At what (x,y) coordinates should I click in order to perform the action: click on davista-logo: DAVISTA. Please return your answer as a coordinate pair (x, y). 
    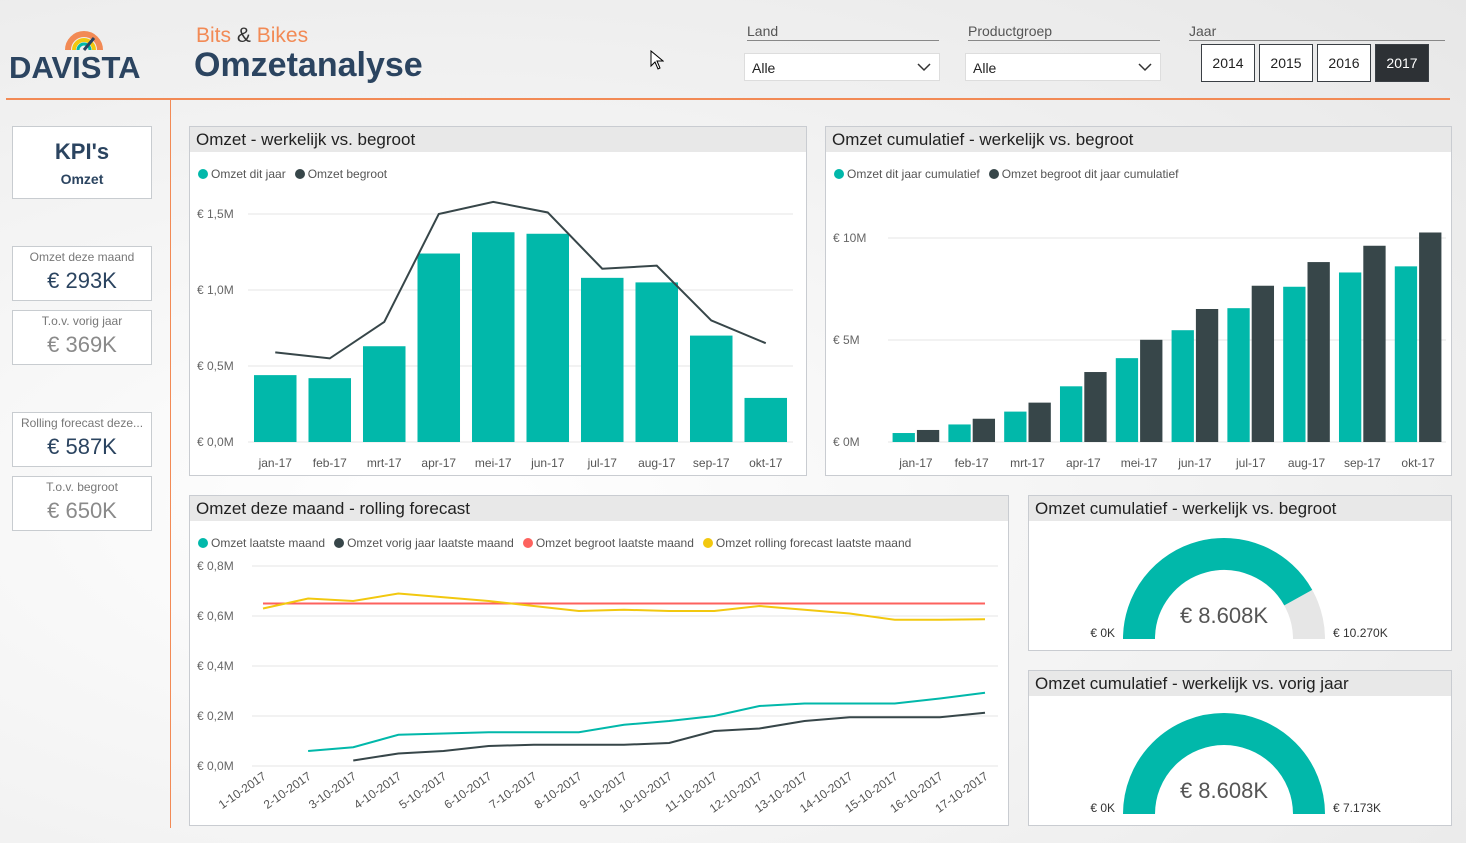
    Looking at the image, I should click on (83, 60).